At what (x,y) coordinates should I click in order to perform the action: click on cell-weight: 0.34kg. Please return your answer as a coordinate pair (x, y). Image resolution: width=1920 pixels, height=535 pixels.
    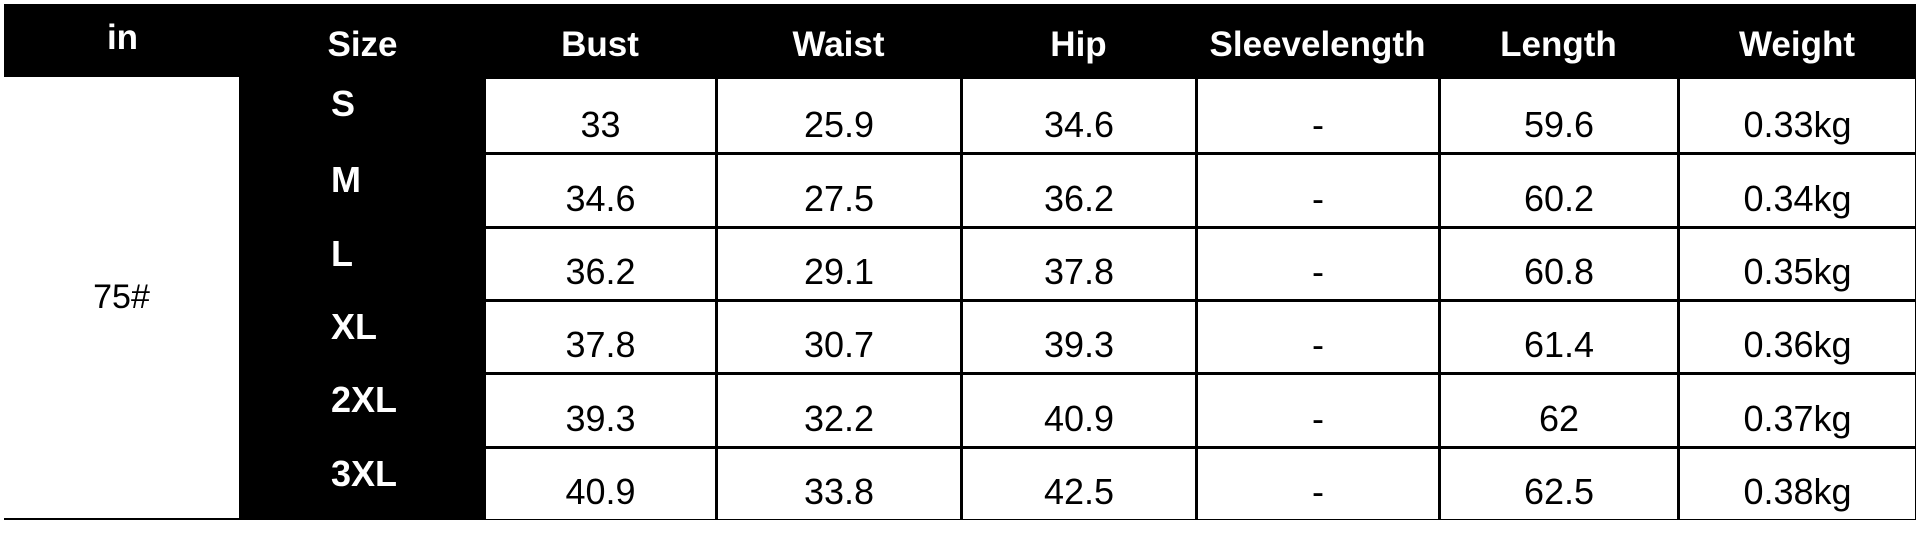
    Looking at the image, I should click on (1797, 190).